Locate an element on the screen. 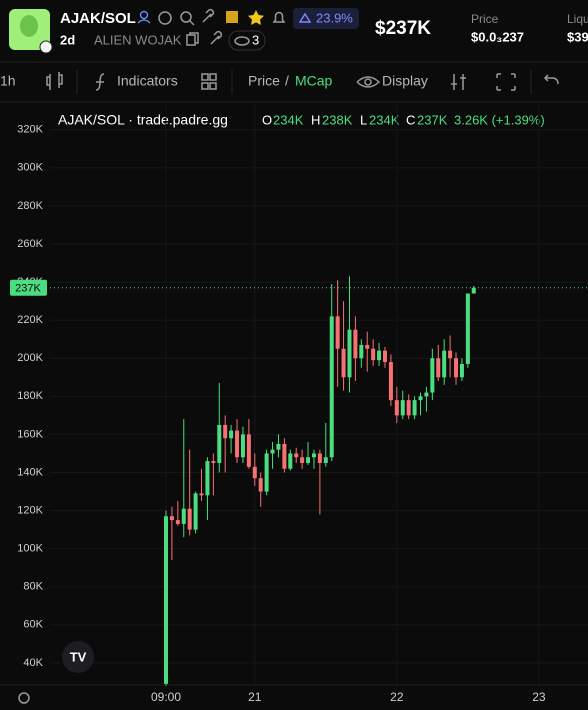 The width and height of the screenshot is (588, 710). y-tick-label: 300K is located at coordinates (30, 168).